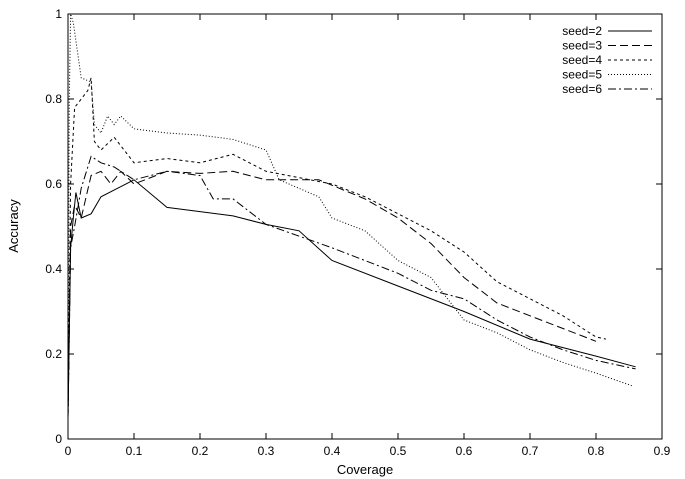  What do you see at coordinates (365, 469) in the screenshot?
I see `x-axis-label: Coverage` at bounding box center [365, 469].